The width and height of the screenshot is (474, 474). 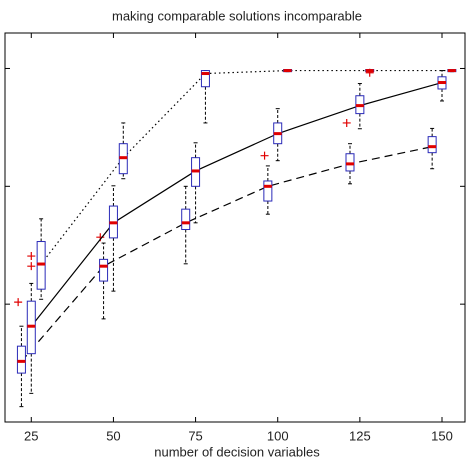 I want to click on x-tick-label: 75, so click(x=195, y=435).